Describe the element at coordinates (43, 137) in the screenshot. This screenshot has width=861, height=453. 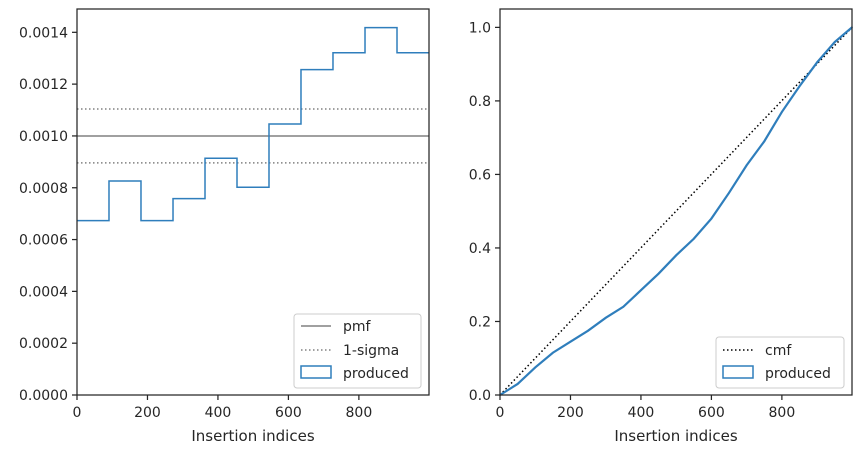
I see `histogram-y-tick-label: 0.0010` at that location.